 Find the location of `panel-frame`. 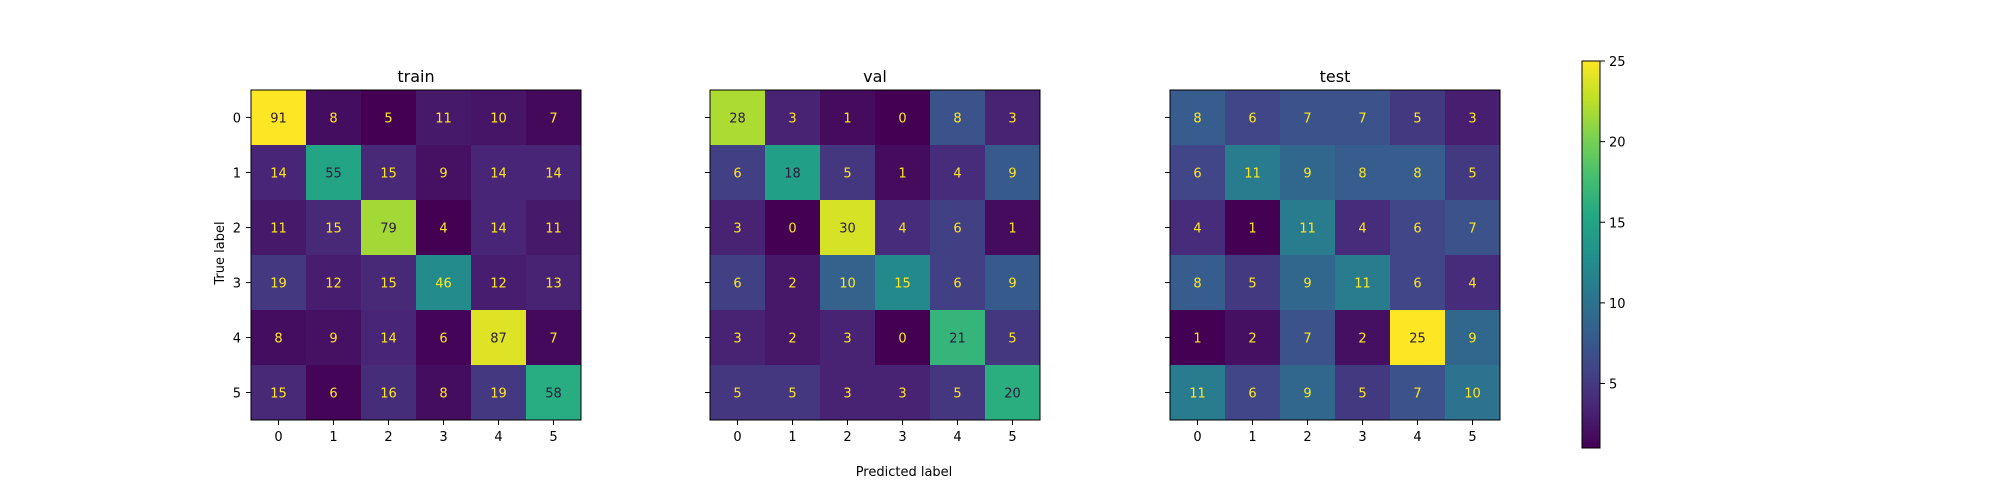

panel-frame is located at coordinates (875, 255).